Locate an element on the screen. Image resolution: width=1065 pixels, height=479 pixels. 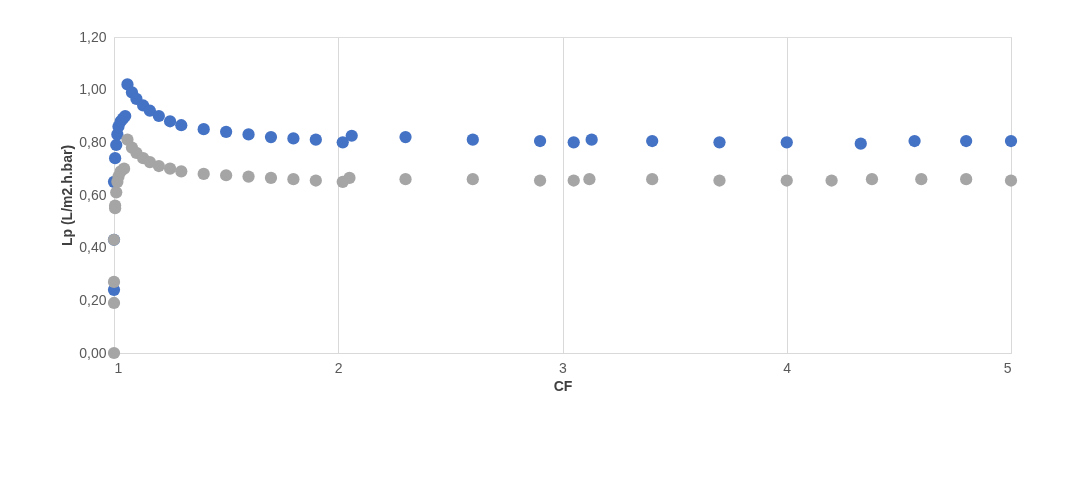
y-tick-label: 0,20 is located at coordinates (93, 299).